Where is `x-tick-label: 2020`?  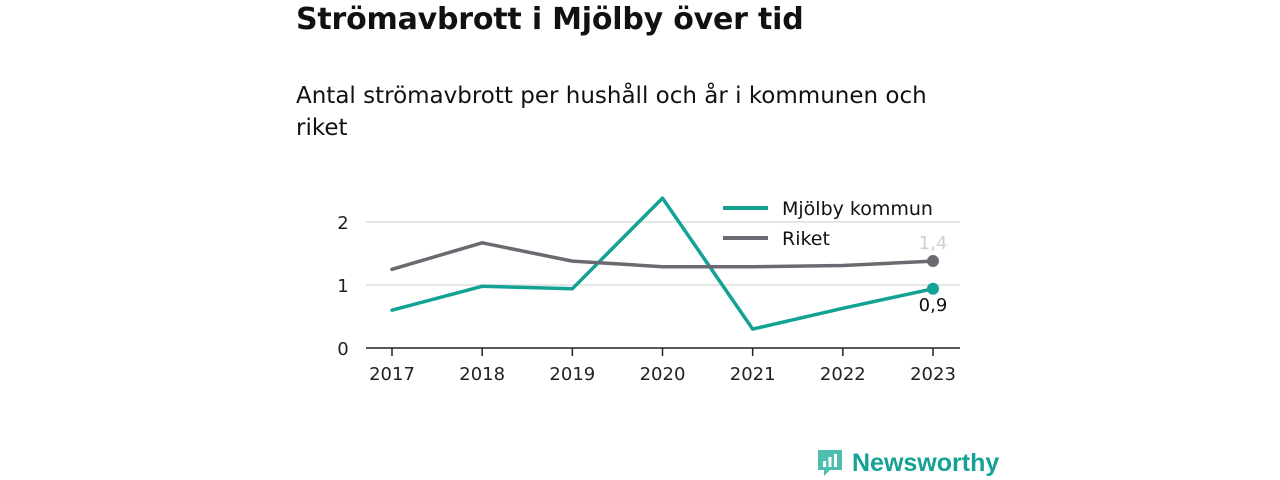
x-tick-label: 2020 is located at coordinates (663, 374).